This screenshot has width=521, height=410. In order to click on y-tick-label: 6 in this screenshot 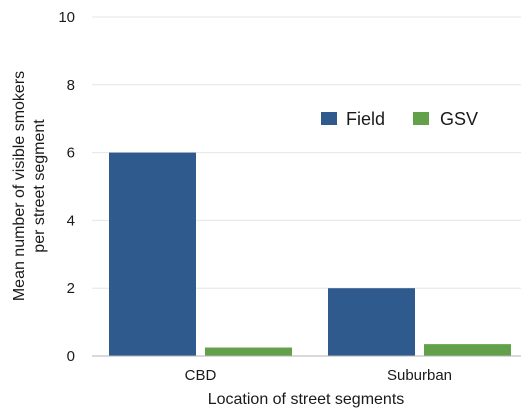, I will do `click(71, 153)`.